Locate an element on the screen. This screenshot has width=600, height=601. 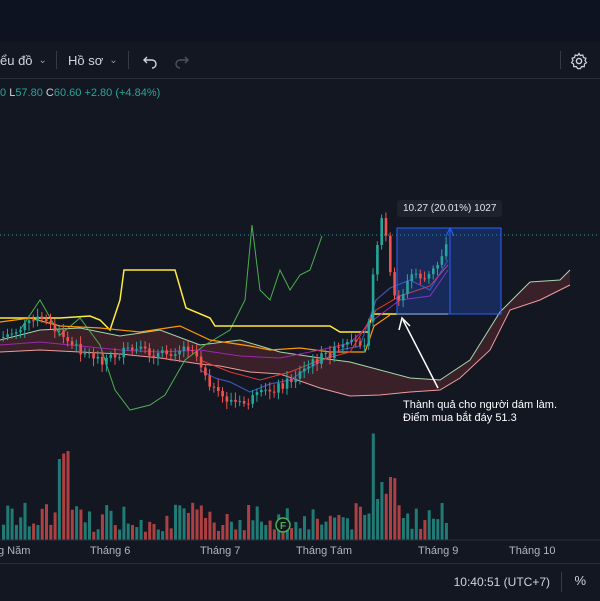
profile-menu: Hồ sơ ⌄ is located at coordinates (93, 60).